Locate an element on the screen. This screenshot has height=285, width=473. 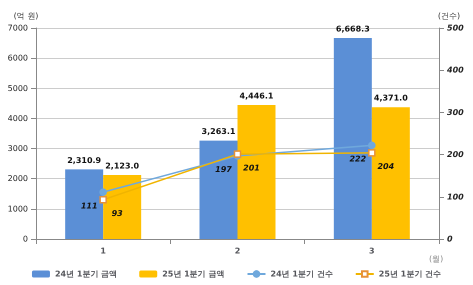
y2-tick-label: 0 is located at coordinates (450, 239).